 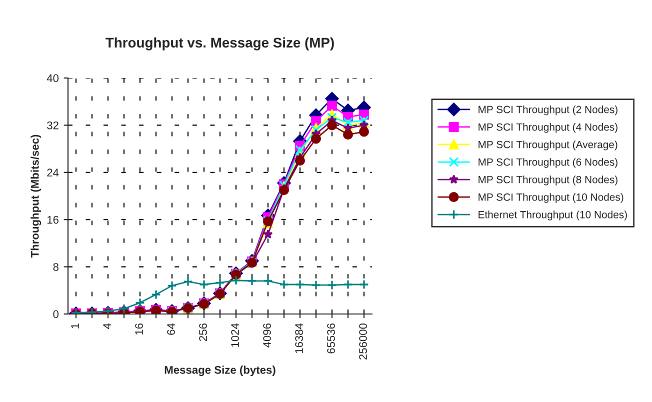 I want to click on y-tick-label: 16, so click(x=52, y=220).